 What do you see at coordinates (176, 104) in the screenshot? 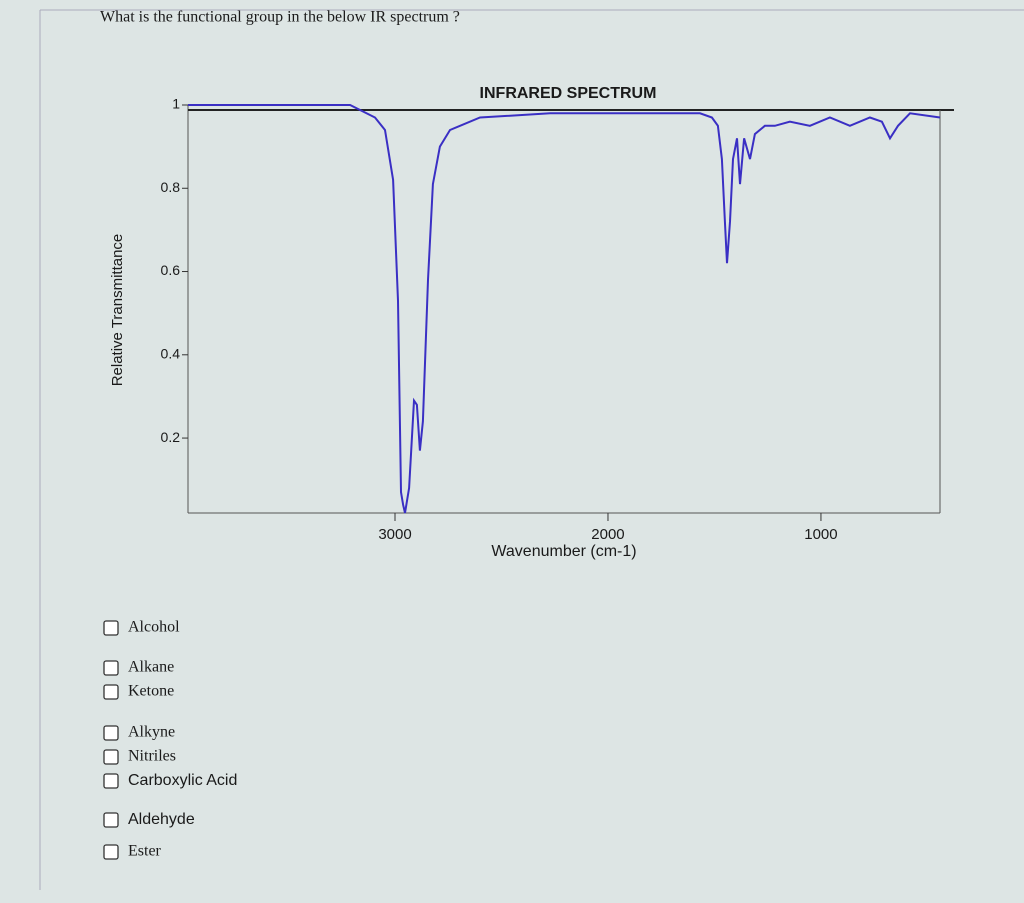
I see `y-tick-label: 1` at bounding box center [176, 104].